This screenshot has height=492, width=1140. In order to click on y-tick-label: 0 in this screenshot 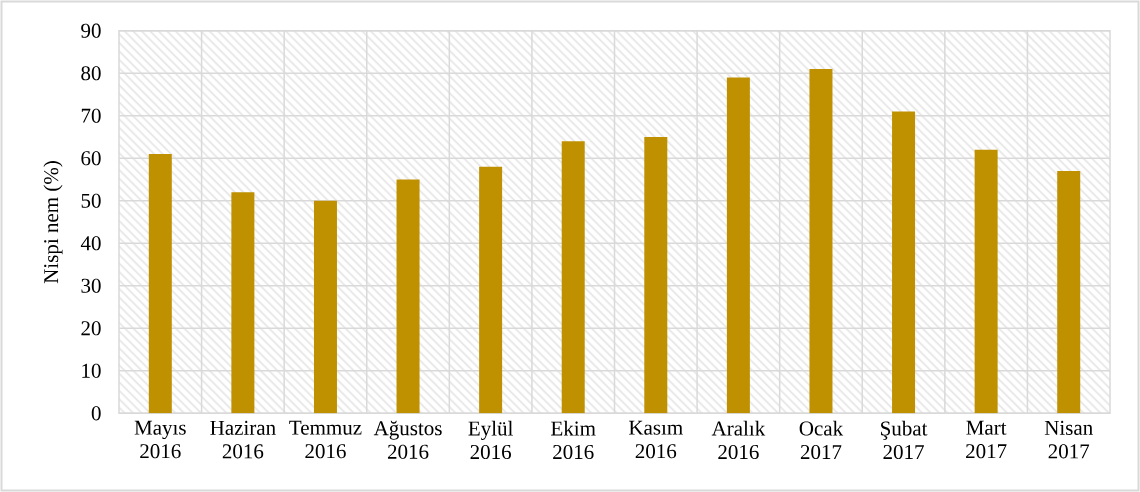, I will do `click(96, 413)`.